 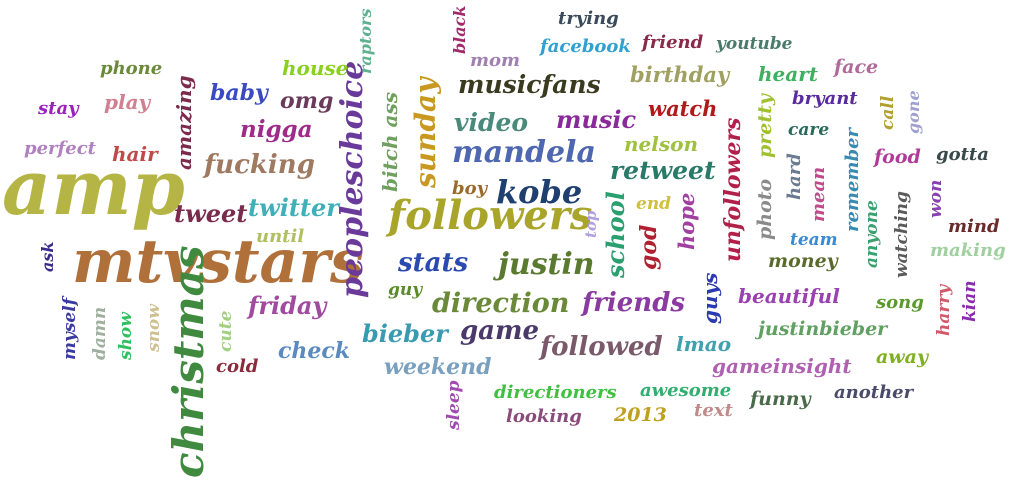 What do you see at coordinates (188, 361) in the screenshot?
I see `word-christmas: christmas` at bounding box center [188, 361].